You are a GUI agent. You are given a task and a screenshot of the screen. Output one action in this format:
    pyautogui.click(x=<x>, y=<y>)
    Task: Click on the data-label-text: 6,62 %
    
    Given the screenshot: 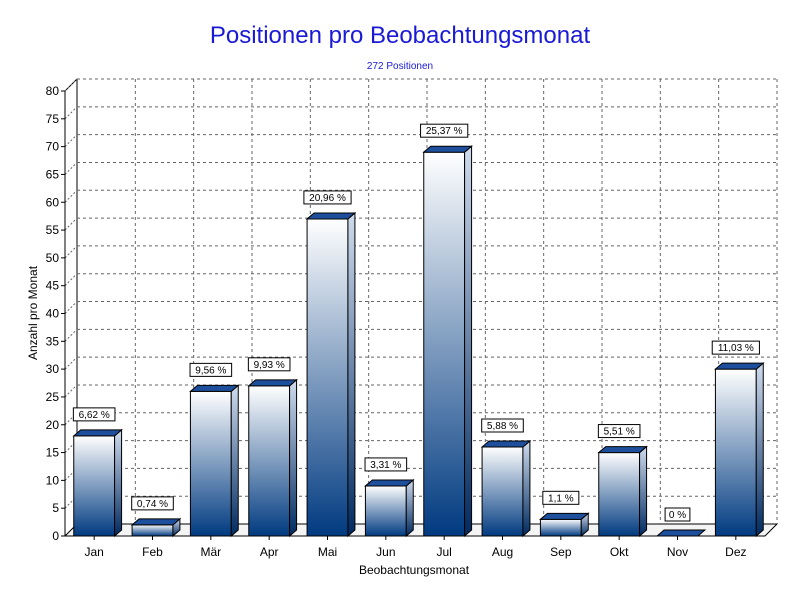 What is the action you would take?
    pyautogui.click(x=94, y=415)
    